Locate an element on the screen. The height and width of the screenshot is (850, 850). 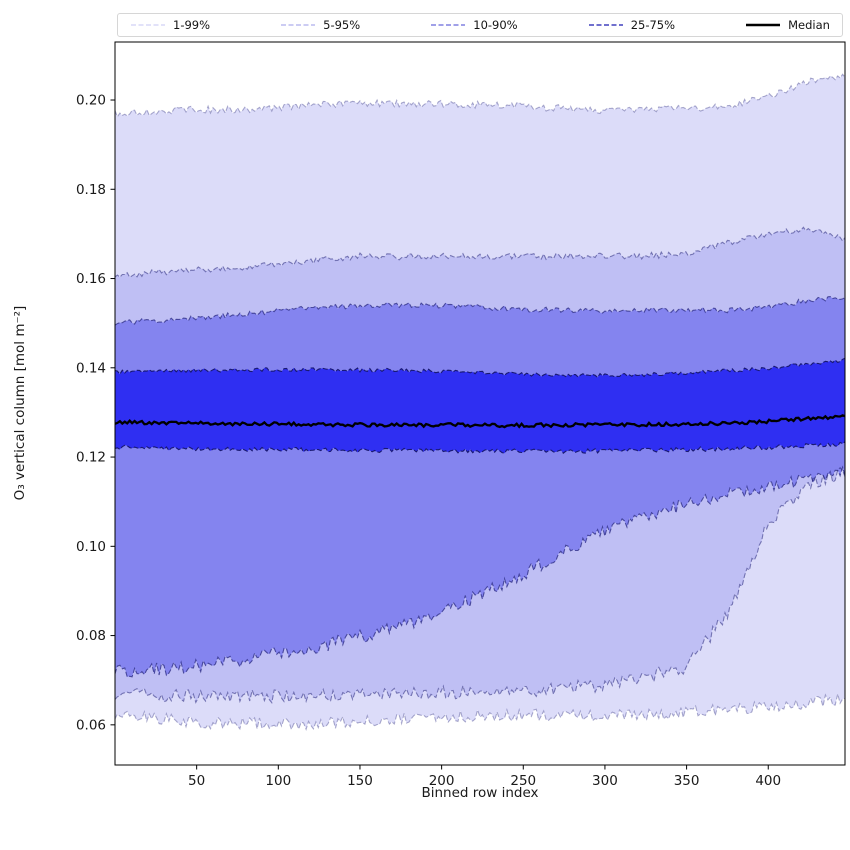
legend-item-1-99: 1-99% is located at coordinates (170, 25).